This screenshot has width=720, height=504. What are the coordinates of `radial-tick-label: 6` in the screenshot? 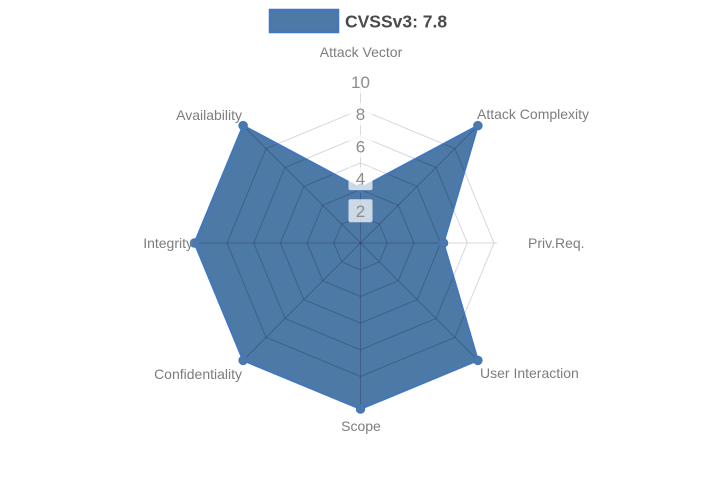 It's located at (360, 146).